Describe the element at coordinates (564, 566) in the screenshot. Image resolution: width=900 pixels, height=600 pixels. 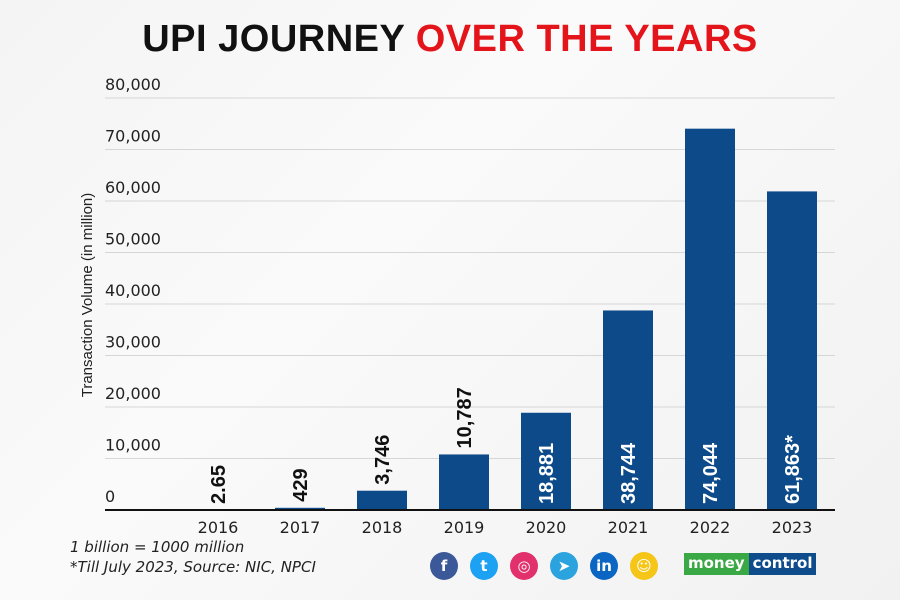
I see `telegram-icon: ➤` at that location.